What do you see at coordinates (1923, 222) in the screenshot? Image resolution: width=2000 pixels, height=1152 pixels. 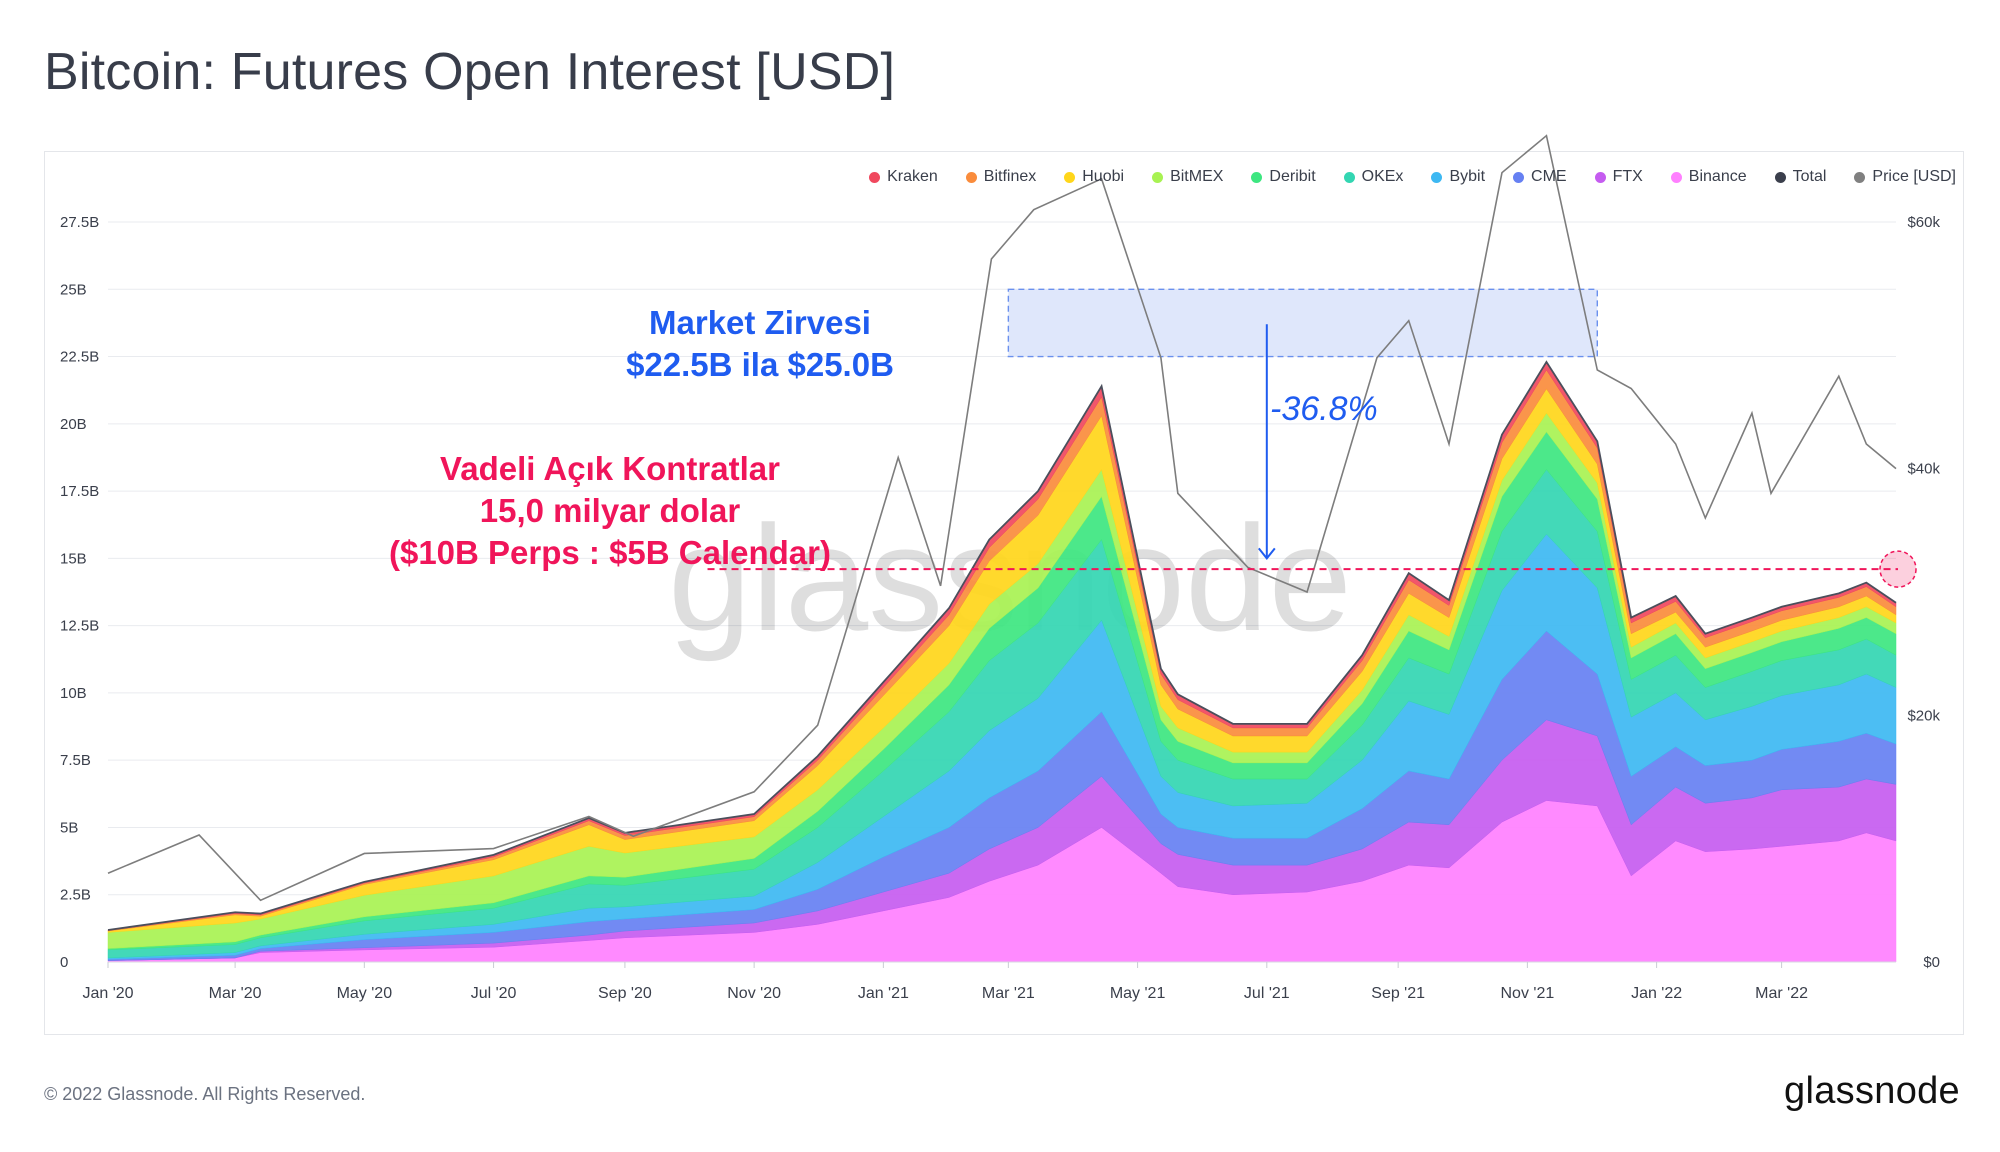 I see `y2-tick-label: $60k` at bounding box center [1923, 222].